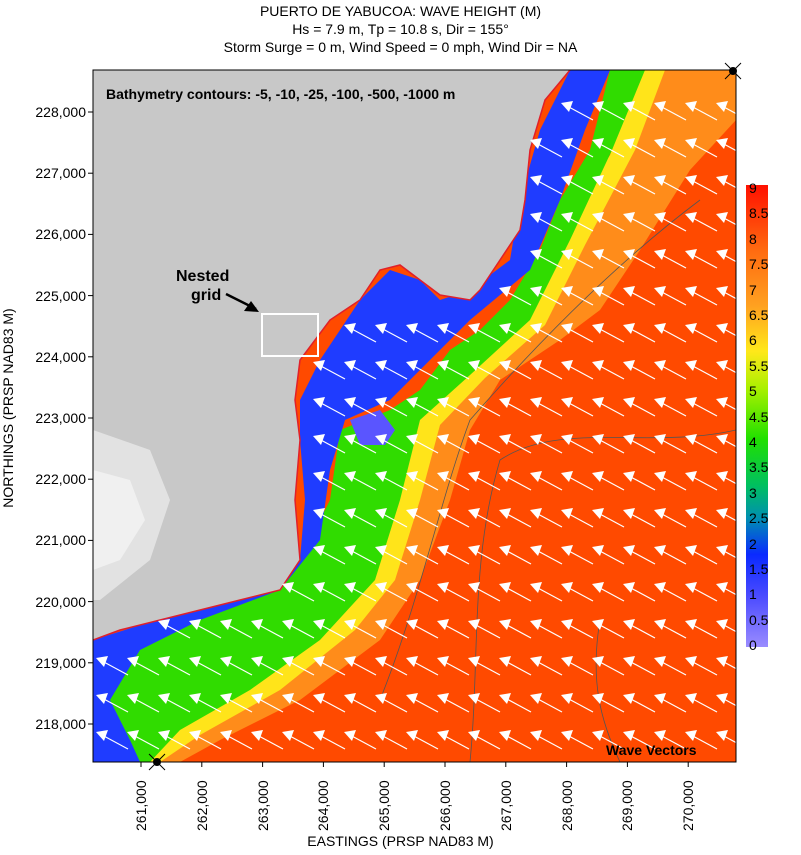  What do you see at coordinates (753, 238) in the screenshot?
I see `colorbar-label: 8` at bounding box center [753, 238].